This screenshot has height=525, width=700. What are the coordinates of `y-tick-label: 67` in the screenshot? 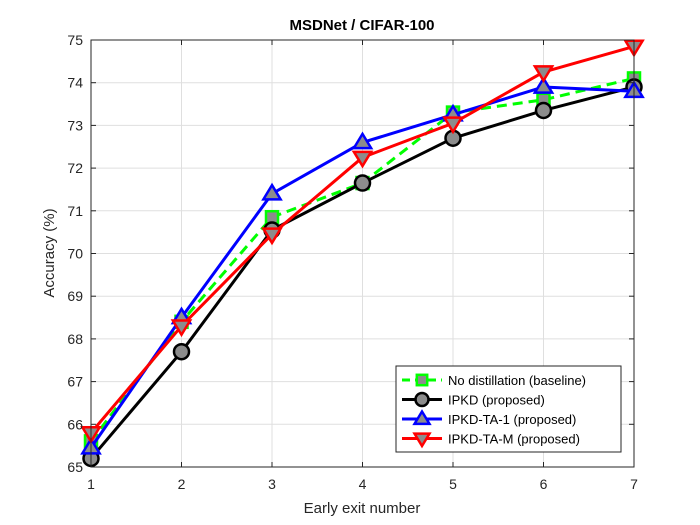 It's located at (75, 382).